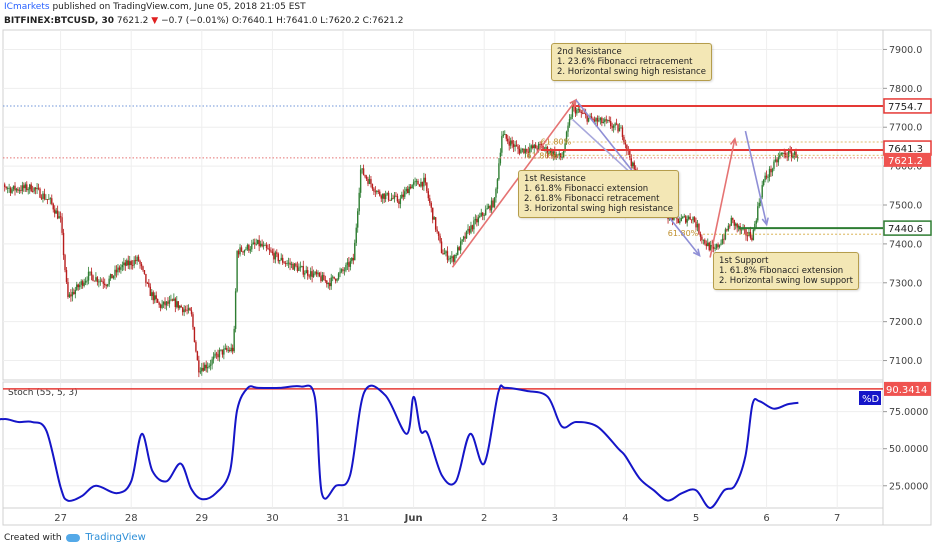  I want to click on bounce-arrow, so click(722, 198).